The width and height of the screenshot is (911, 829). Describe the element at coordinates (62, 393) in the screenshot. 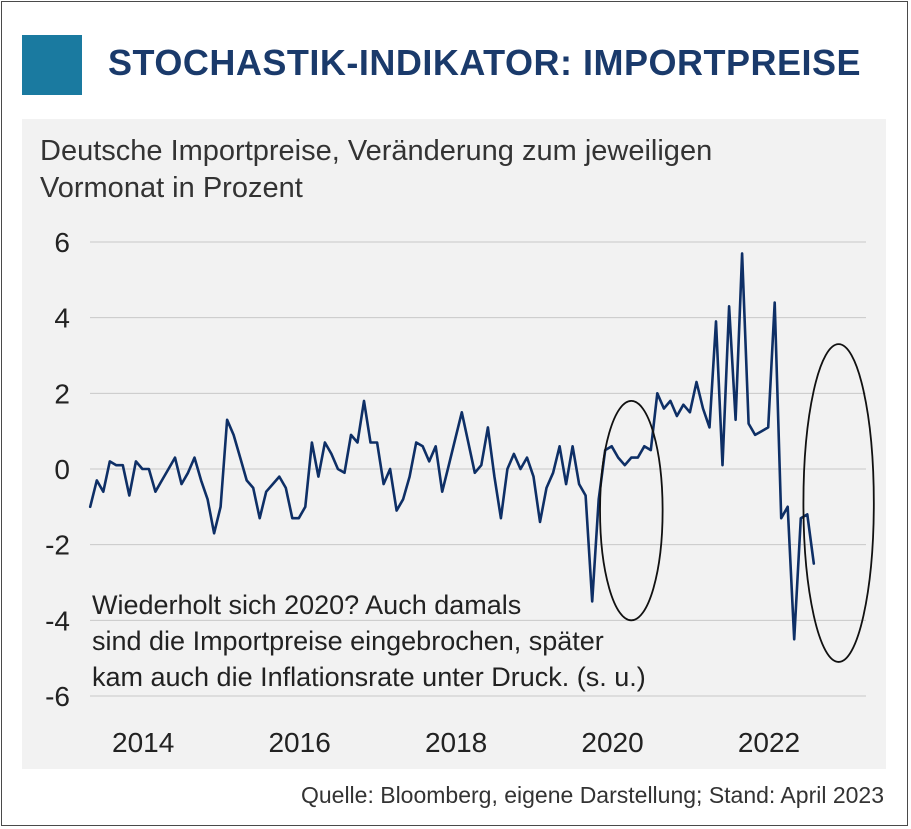

I see `y-tick-label: 2` at that location.